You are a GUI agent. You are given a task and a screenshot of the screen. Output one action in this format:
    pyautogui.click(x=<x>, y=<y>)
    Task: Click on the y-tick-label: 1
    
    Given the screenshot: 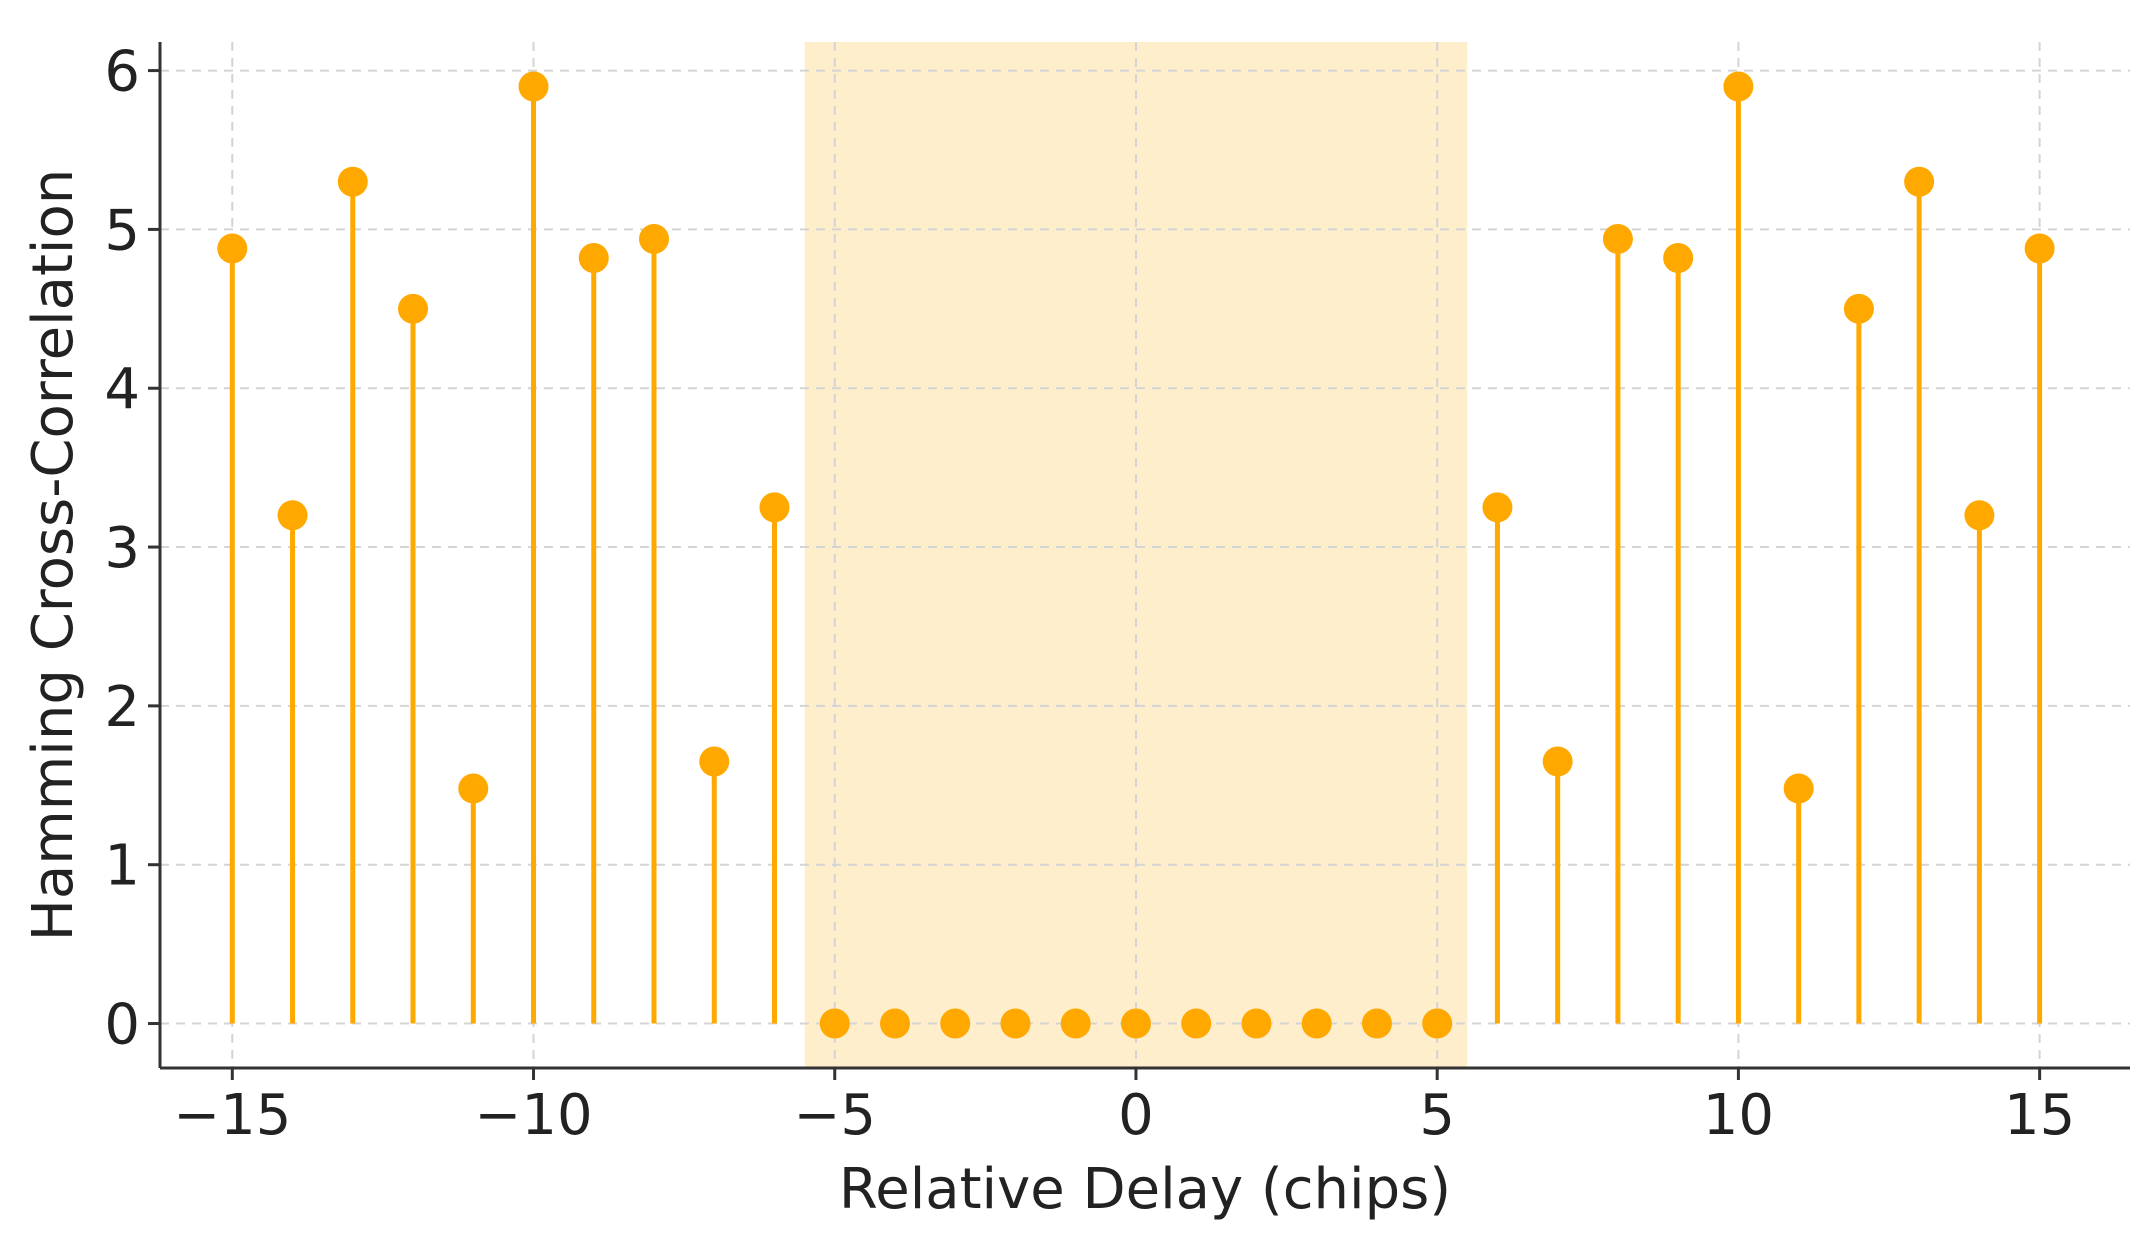 What is the action you would take?
    pyautogui.click(x=122, y=866)
    